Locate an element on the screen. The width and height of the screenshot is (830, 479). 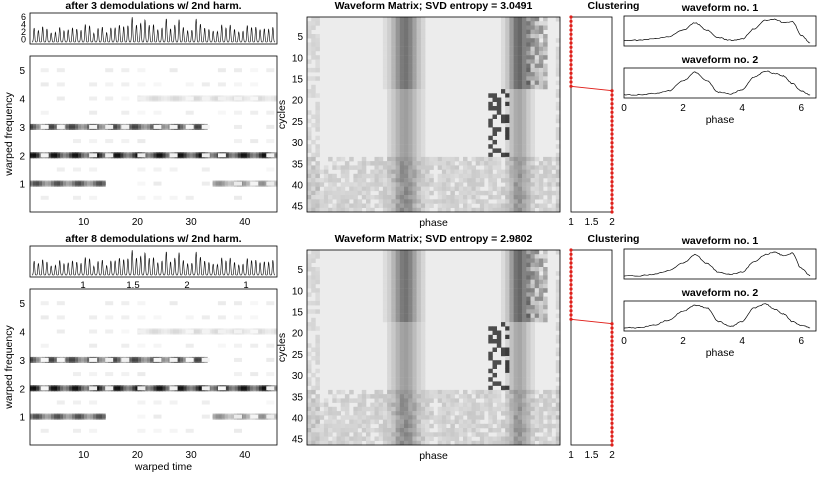
wave1-line is located at coordinates (717, 31).